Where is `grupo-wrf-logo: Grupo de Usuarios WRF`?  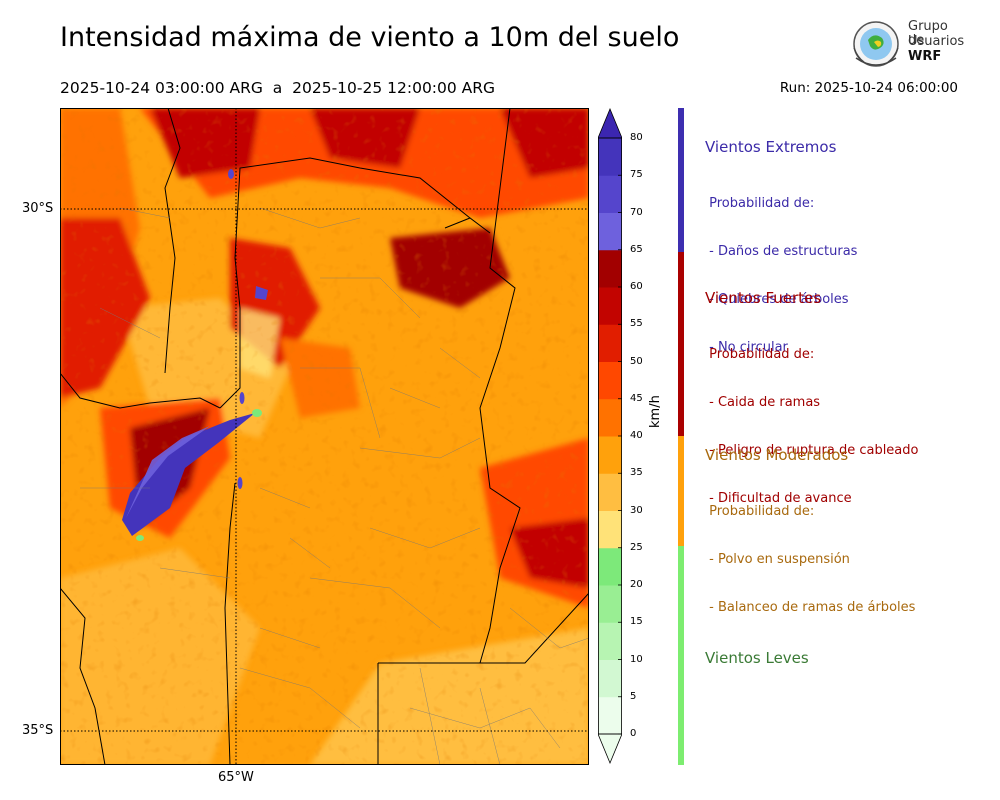 grupo-wrf-logo: Grupo de Usuarios WRF is located at coordinates (908, 46).